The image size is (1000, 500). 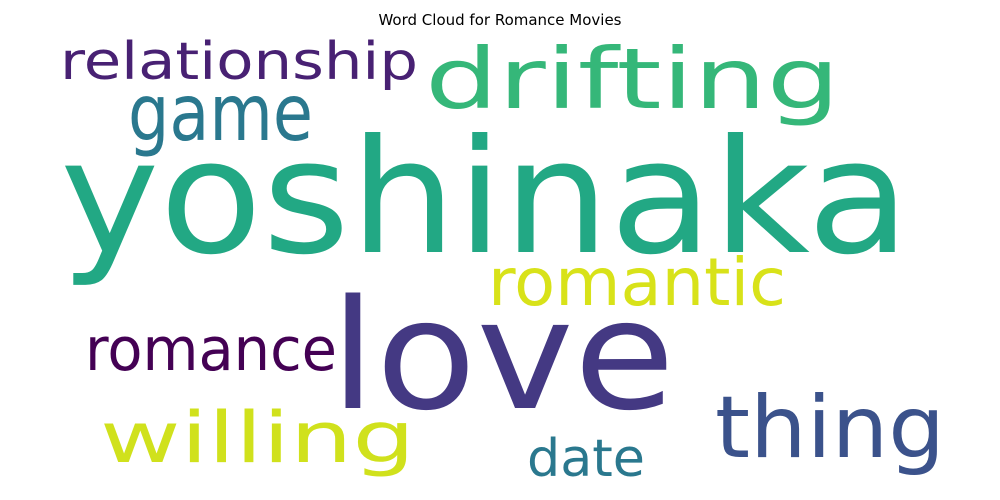 I want to click on word-game: game, so click(x=220, y=114).